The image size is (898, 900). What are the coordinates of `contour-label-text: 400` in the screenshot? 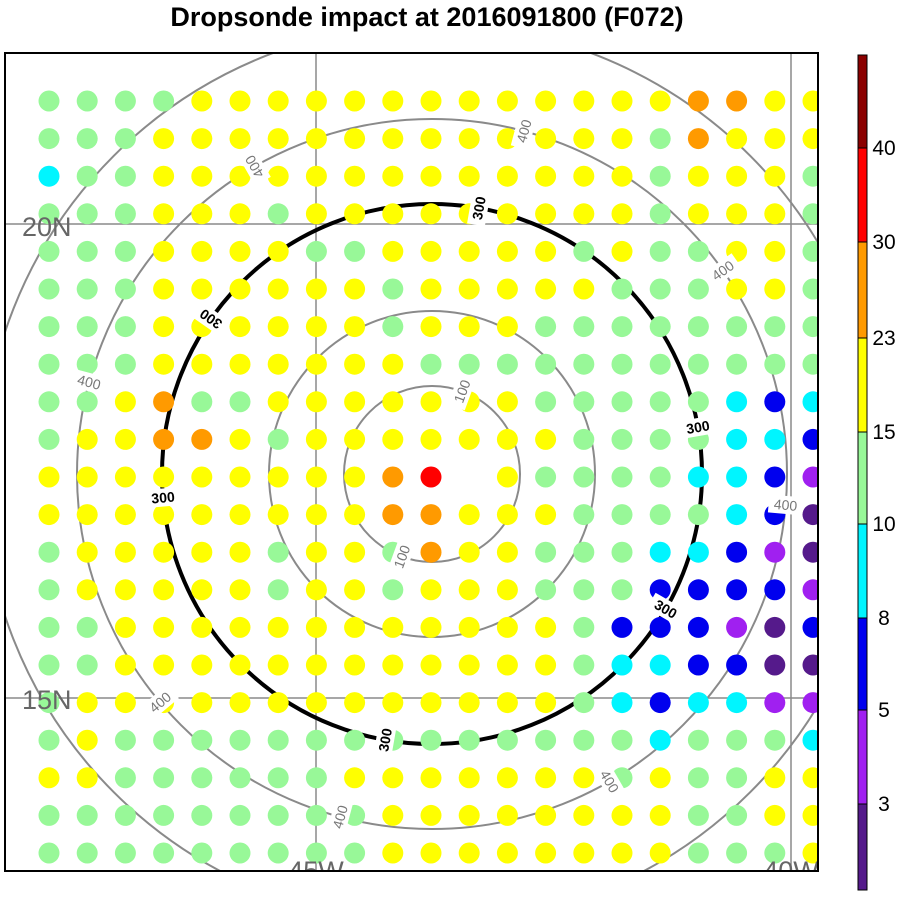 It's located at (785, 505).